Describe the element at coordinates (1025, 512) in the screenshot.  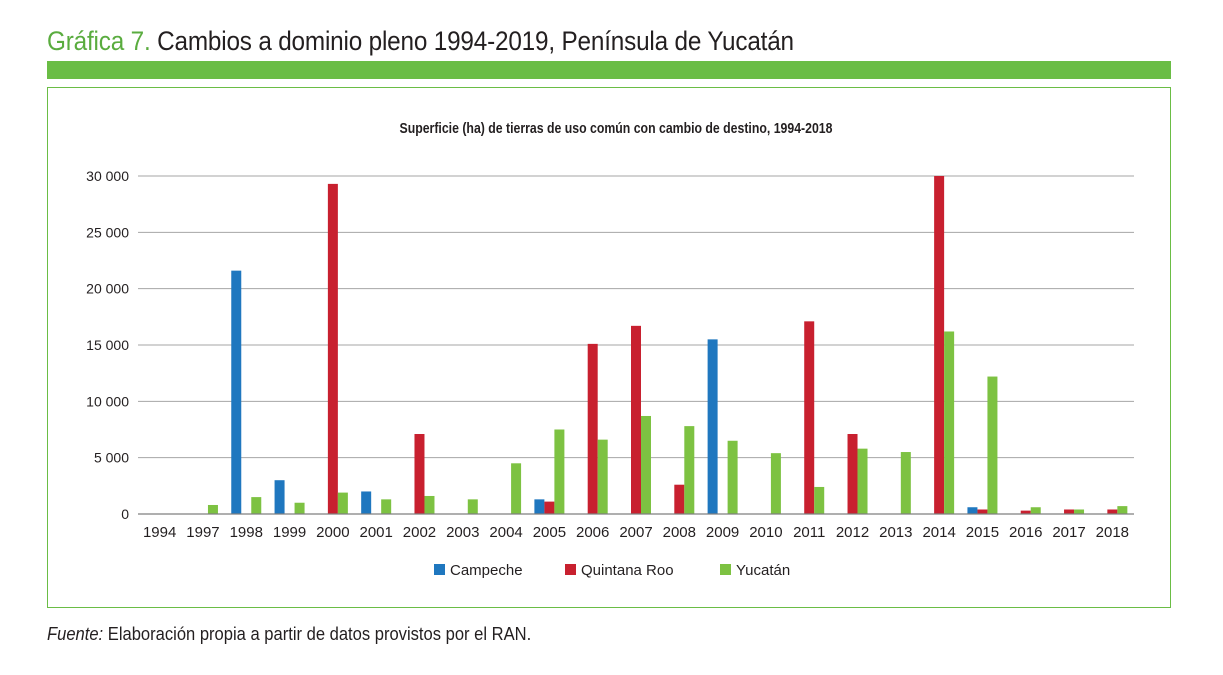
I see `bar-quintana-roo-2016` at that location.